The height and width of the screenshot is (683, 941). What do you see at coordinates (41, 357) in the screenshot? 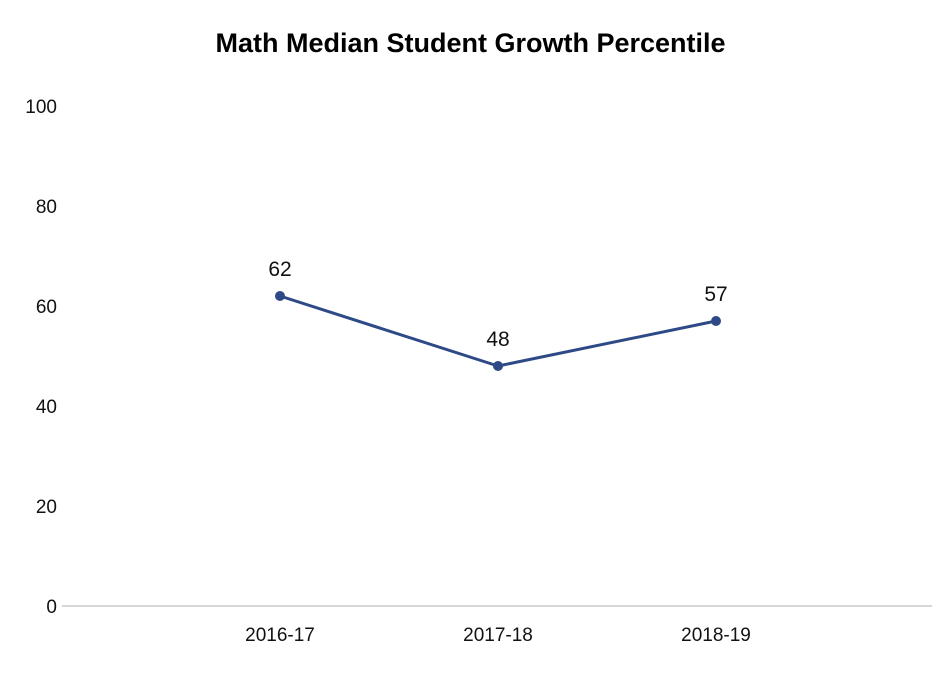
I see `y-axis: 0 20 40 60 80 100` at bounding box center [41, 357].